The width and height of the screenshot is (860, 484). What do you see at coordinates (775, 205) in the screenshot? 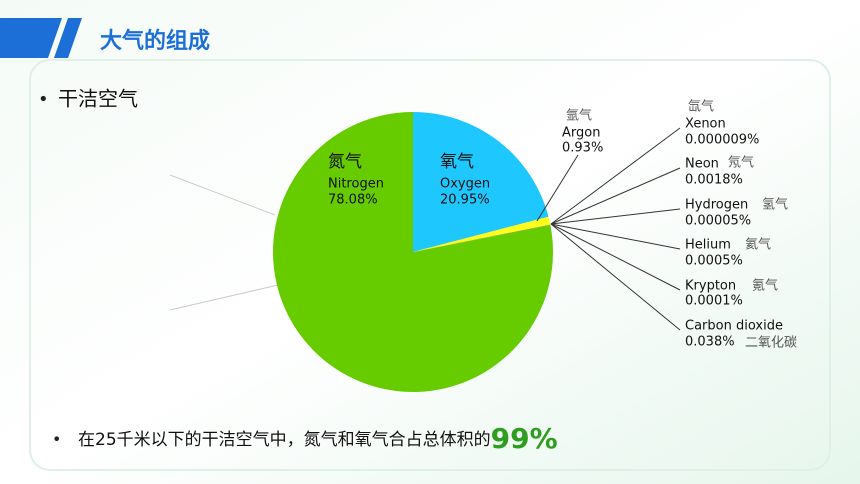
I see `slice-name-zh: 氢气` at bounding box center [775, 205].